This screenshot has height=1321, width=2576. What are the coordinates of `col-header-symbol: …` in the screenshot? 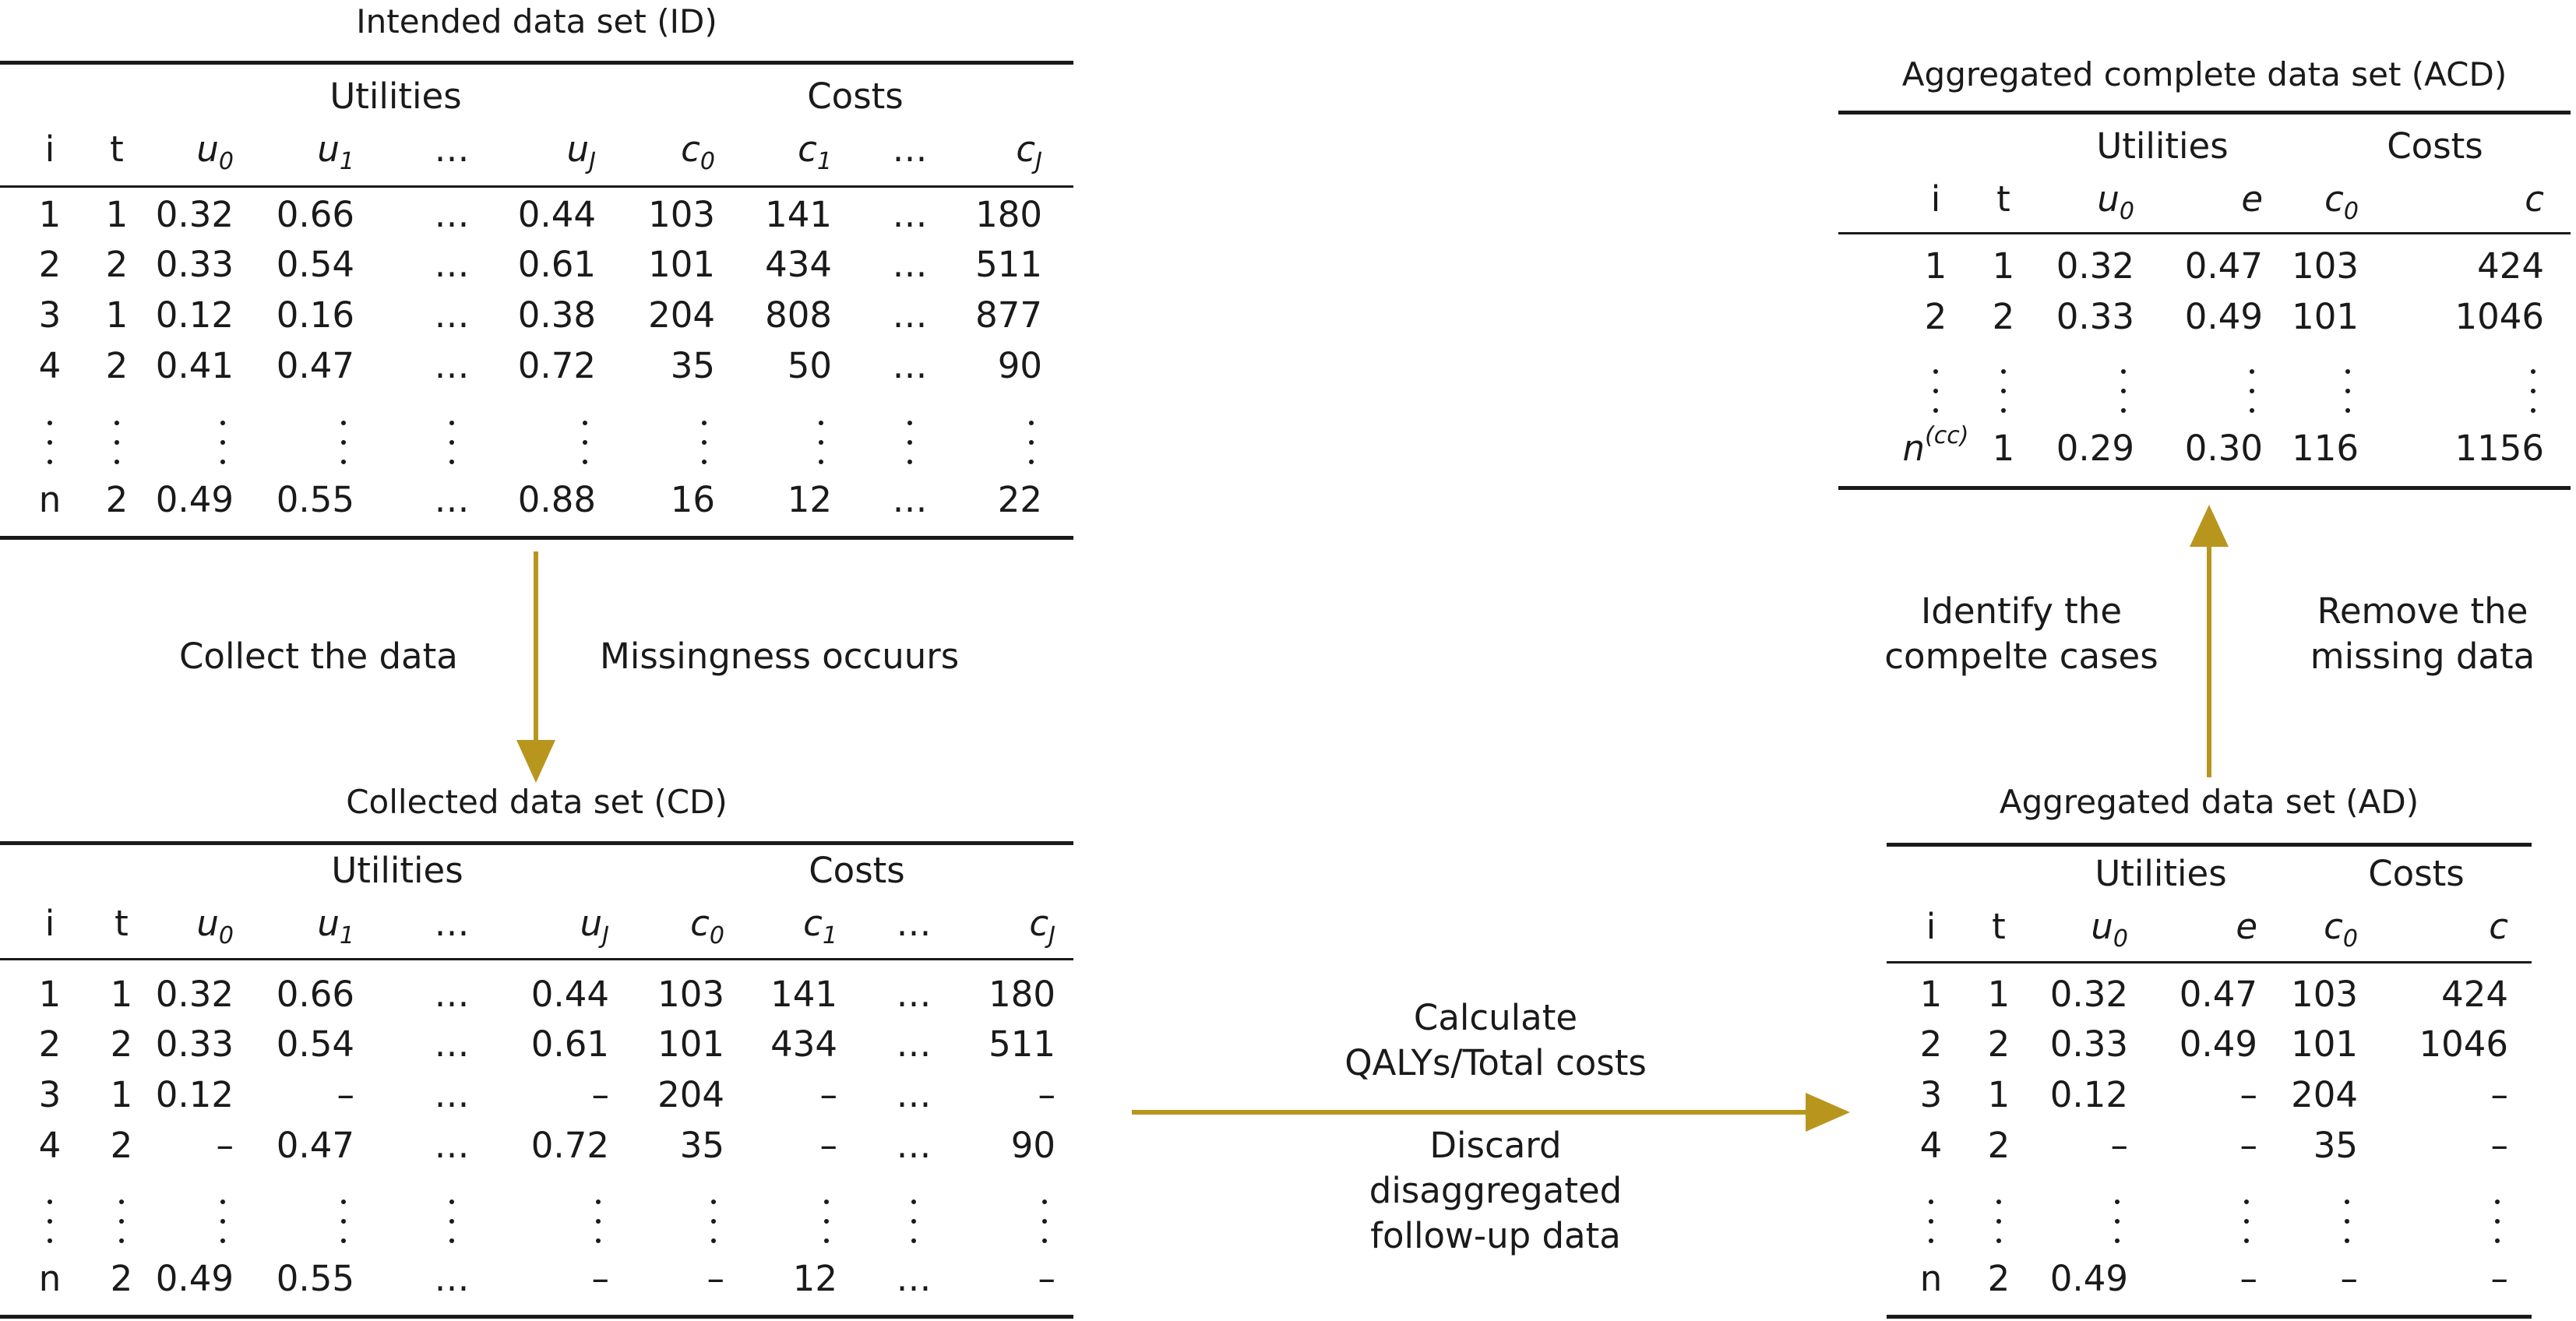 It's located at (452, 149).